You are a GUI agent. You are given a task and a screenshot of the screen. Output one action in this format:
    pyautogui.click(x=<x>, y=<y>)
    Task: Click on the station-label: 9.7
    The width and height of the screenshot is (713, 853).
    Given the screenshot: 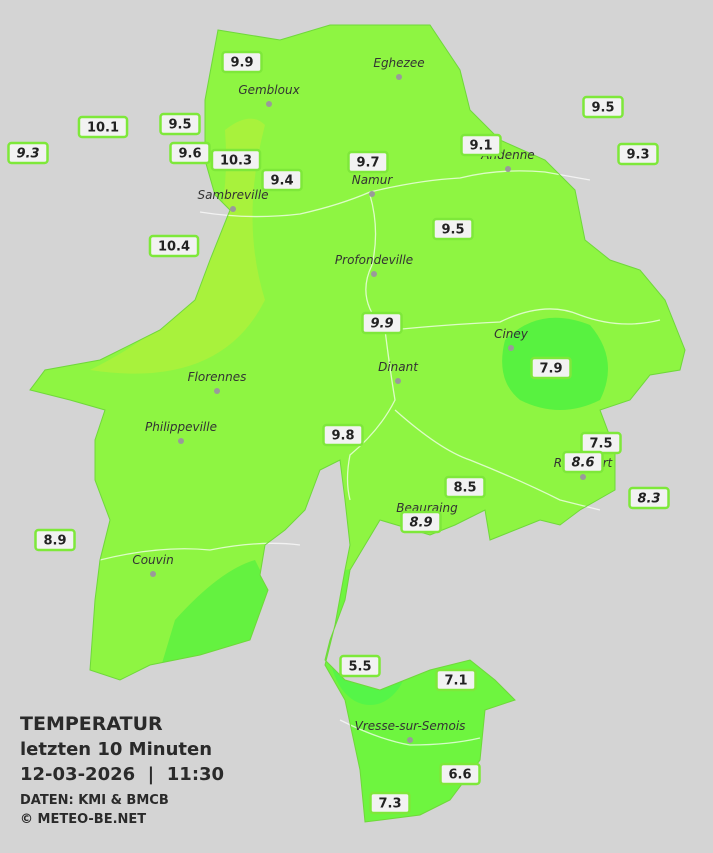 What is the action you would take?
    pyautogui.click(x=368, y=162)
    